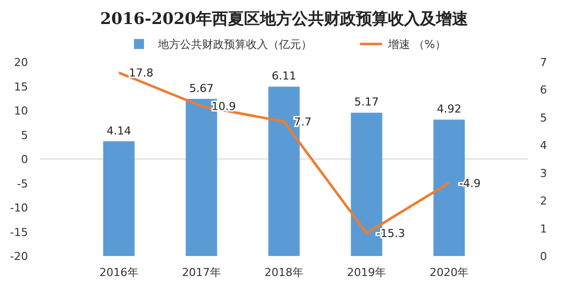 The width and height of the screenshot is (568, 290). What do you see at coordinates (284, 272) in the screenshot?
I see `x-tick-label: 2018年` at bounding box center [284, 272].